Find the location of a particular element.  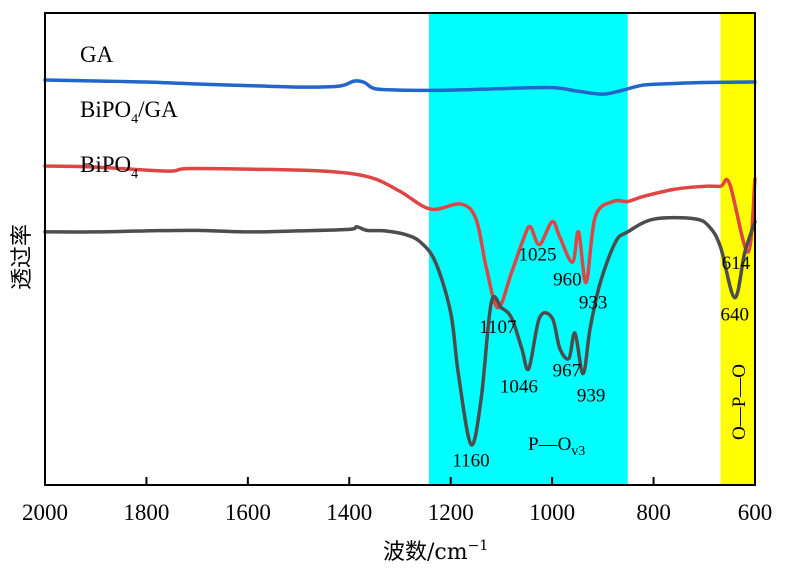

peak-label-640: 640 is located at coordinates (734, 315).